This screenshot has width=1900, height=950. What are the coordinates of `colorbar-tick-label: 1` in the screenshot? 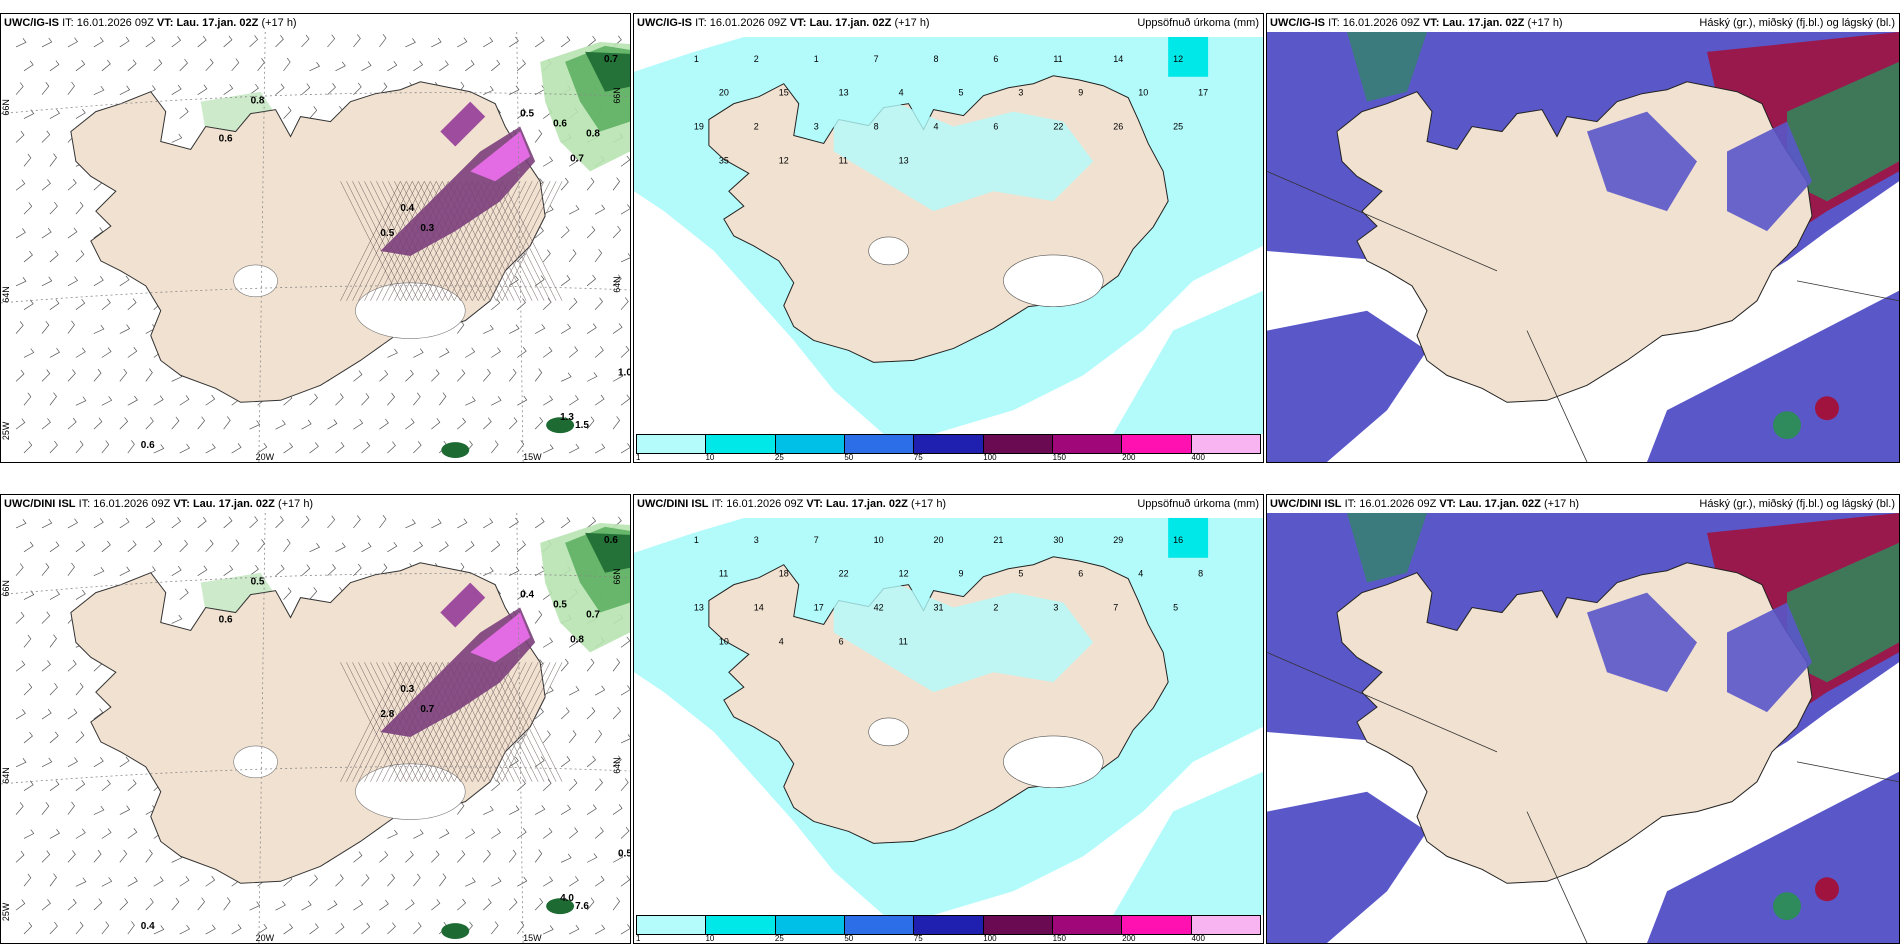 It's located at (638, 457).